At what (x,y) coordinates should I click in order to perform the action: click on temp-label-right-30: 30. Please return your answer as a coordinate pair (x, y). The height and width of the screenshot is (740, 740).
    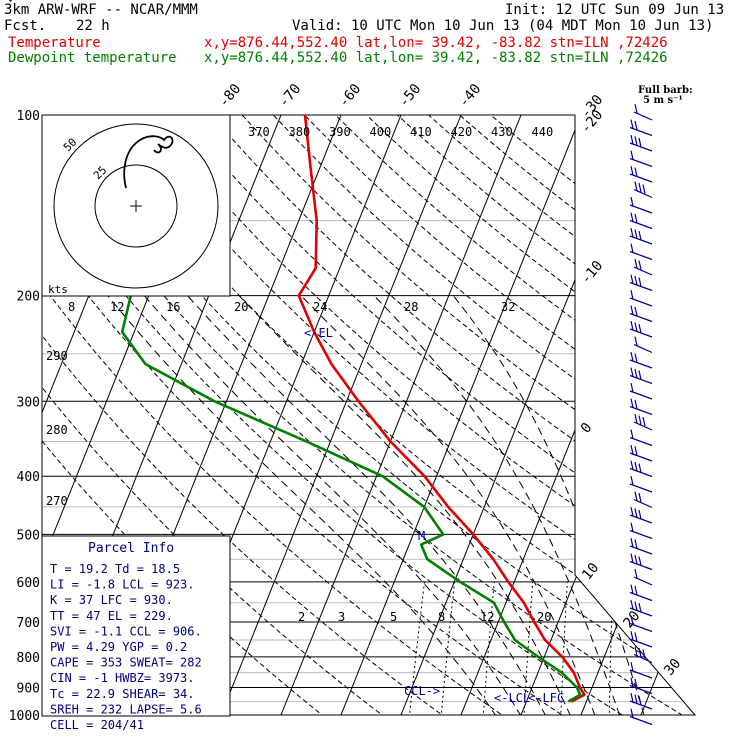
    Looking at the image, I should click on (672, 667).